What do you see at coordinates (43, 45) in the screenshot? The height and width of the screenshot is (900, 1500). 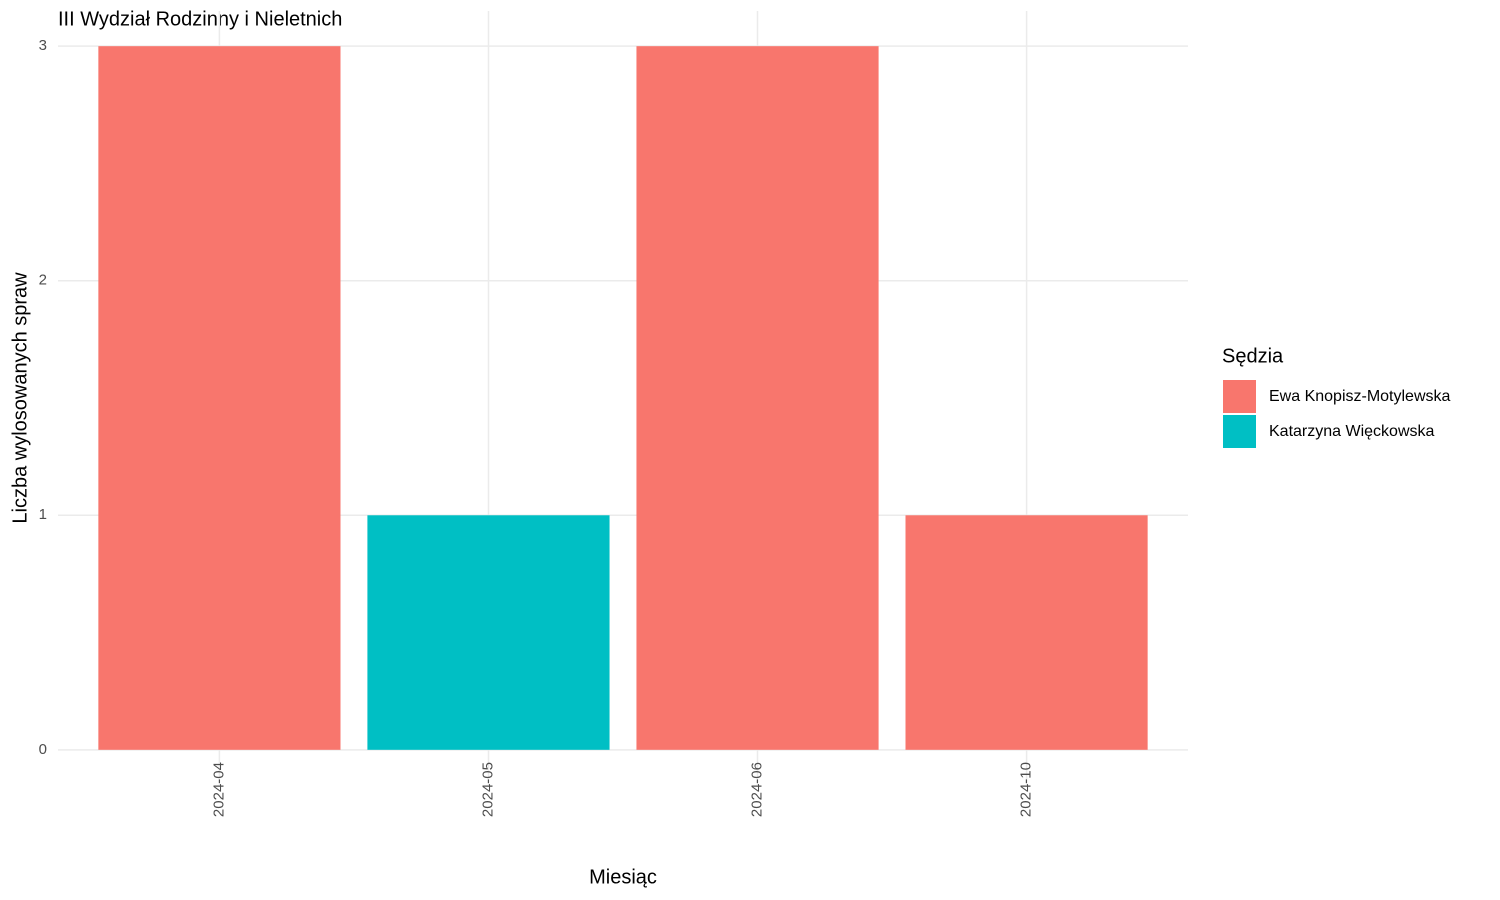 I see `y-tick-label: 3` at bounding box center [43, 45].